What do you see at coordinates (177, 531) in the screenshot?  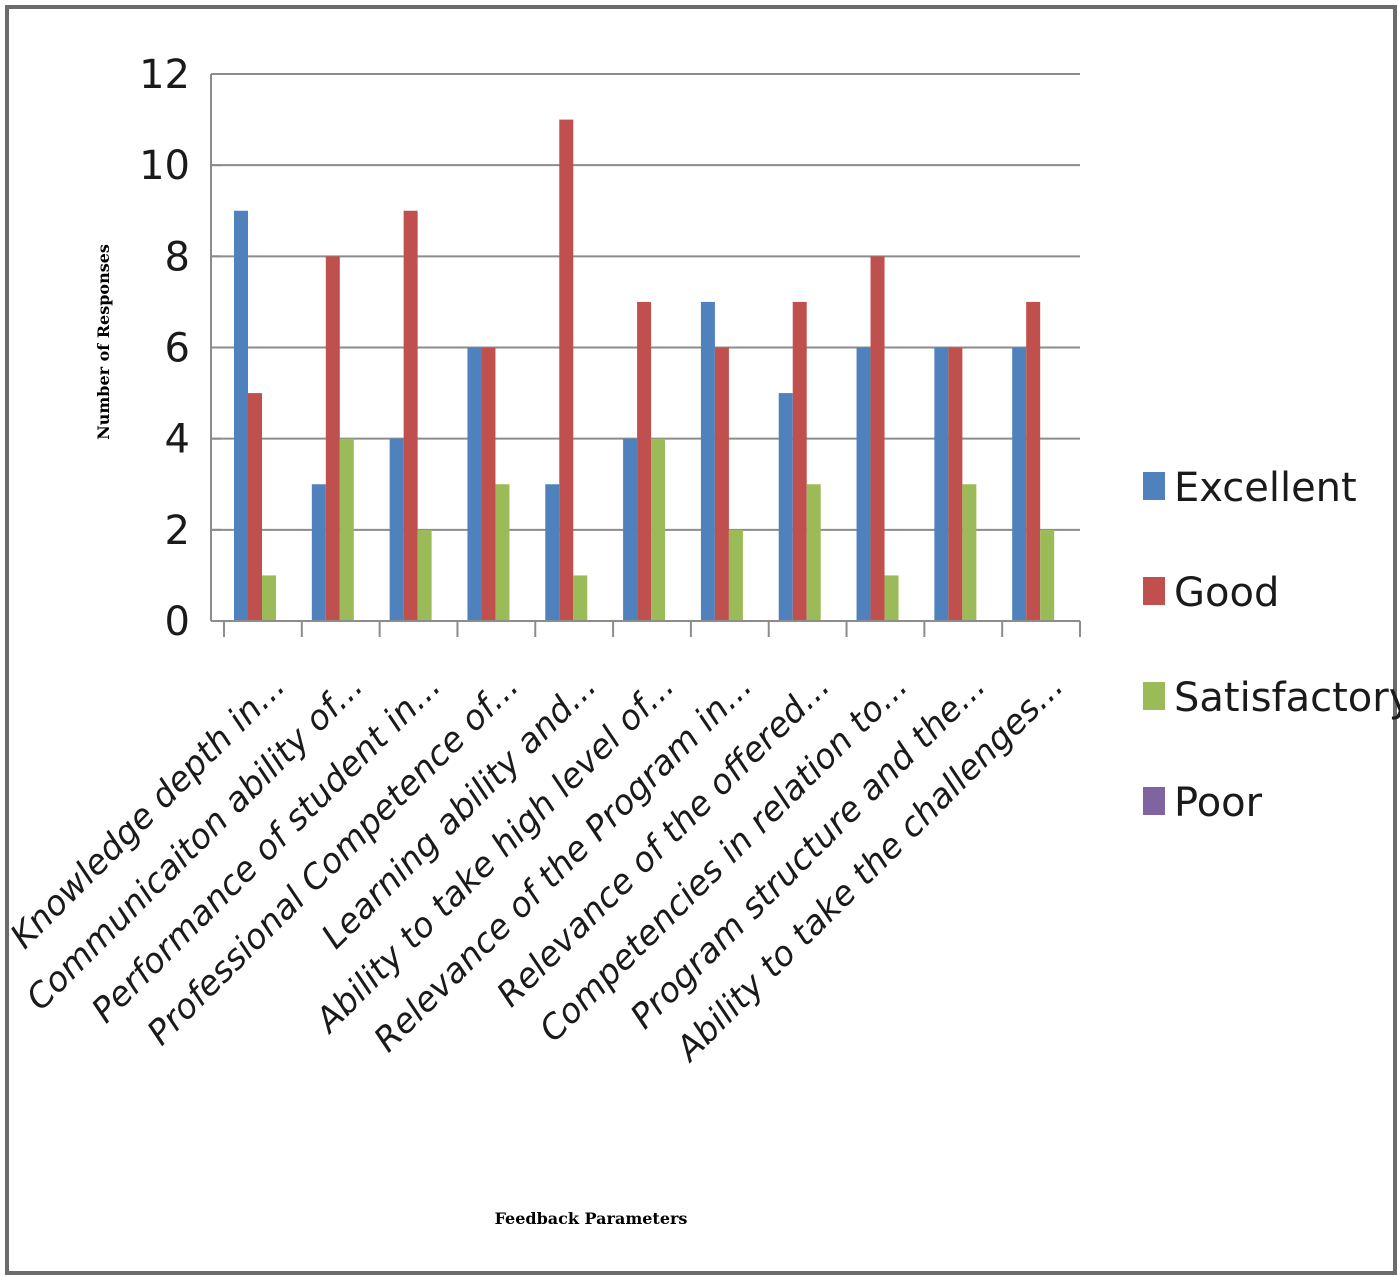 I see `y-tick-label: 2` at bounding box center [177, 531].